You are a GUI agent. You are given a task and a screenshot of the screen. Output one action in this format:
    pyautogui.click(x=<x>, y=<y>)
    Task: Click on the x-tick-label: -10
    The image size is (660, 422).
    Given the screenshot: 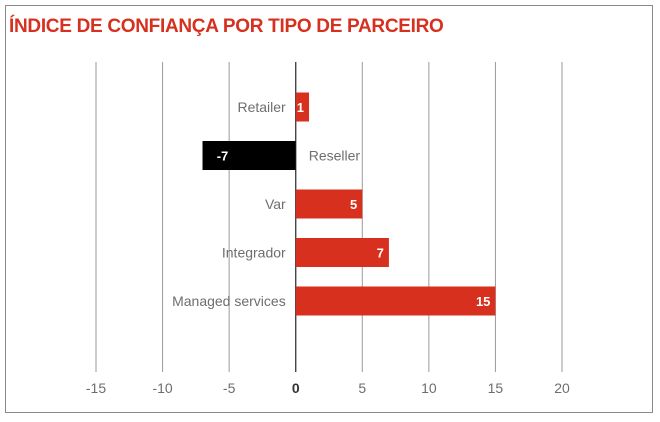 What is the action you would take?
    pyautogui.click(x=162, y=388)
    